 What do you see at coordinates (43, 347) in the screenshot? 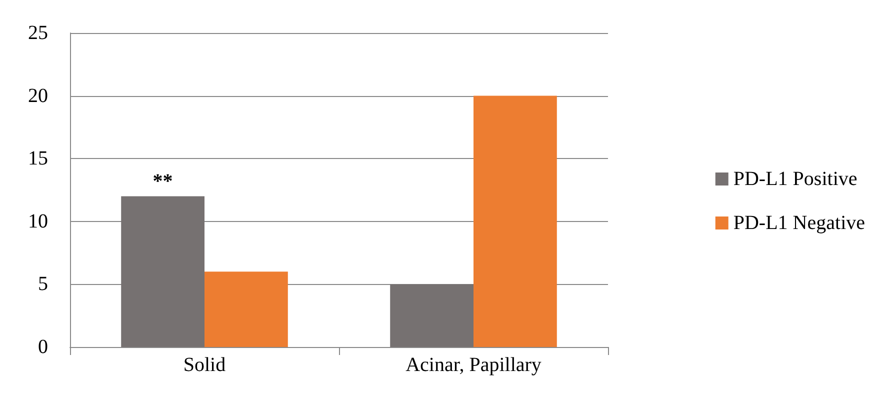
I see `y-tick-label: 0` at bounding box center [43, 347].